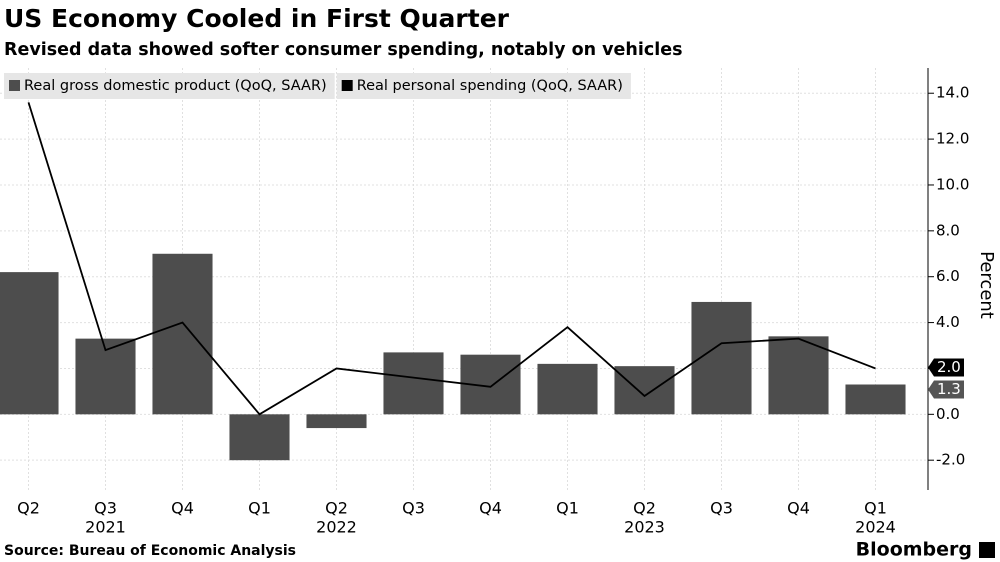  What do you see at coordinates (875, 527) in the screenshot?
I see `x-year-label: 2024` at bounding box center [875, 527].